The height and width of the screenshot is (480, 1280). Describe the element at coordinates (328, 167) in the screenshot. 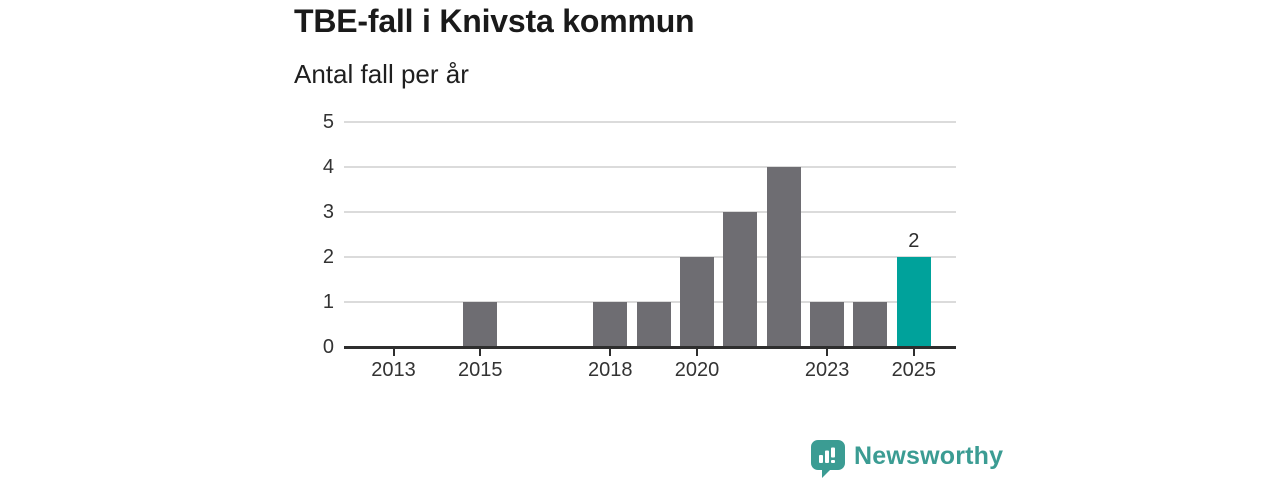

I see `y-axis-label: 4` at that location.